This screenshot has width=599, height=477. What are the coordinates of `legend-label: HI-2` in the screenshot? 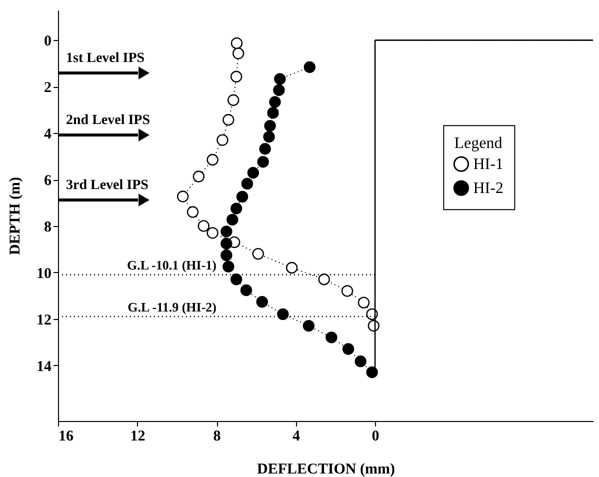 It's located at (488, 189).